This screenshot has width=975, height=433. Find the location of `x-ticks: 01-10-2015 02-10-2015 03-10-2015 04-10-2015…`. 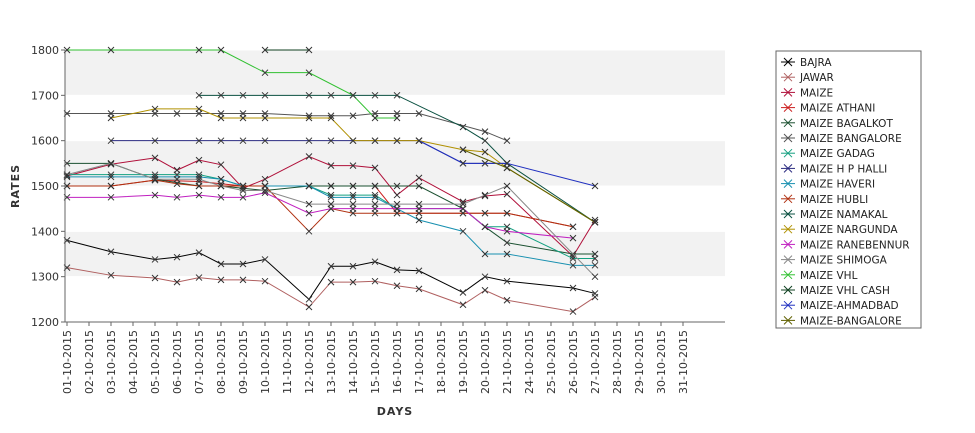

x-ticks: 01-10-2015 02-10-2015 03-10-2015 04-10-2015… is located at coordinates (375, 358).